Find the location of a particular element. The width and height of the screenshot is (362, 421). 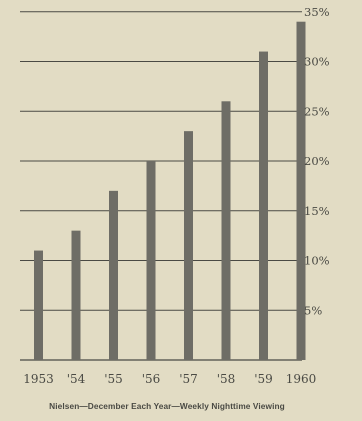

x-tick-label: '59 is located at coordinates (263, 379).